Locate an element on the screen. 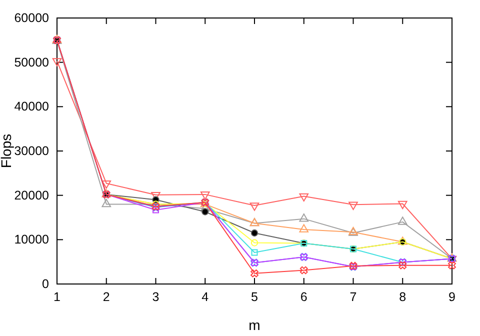  x-tick-label: 7 is located at coordinates (353, 297).